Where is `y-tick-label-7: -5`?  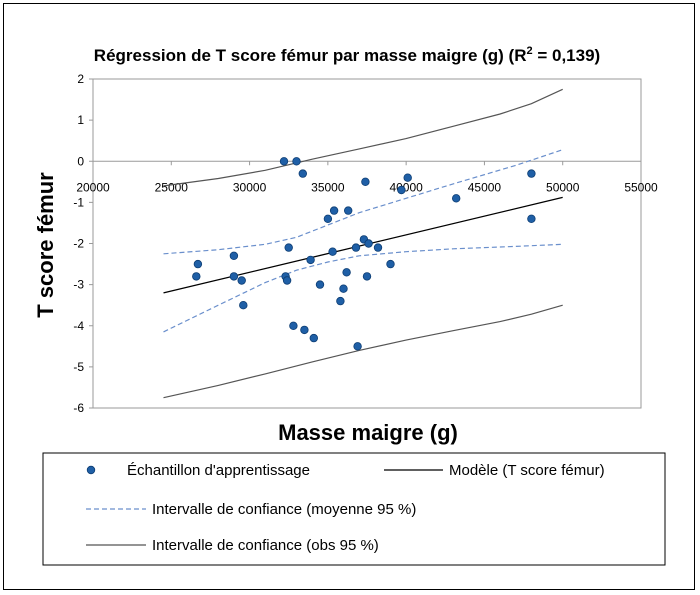 y-tick-label-7: -5 is located at coordinates (78, 367).